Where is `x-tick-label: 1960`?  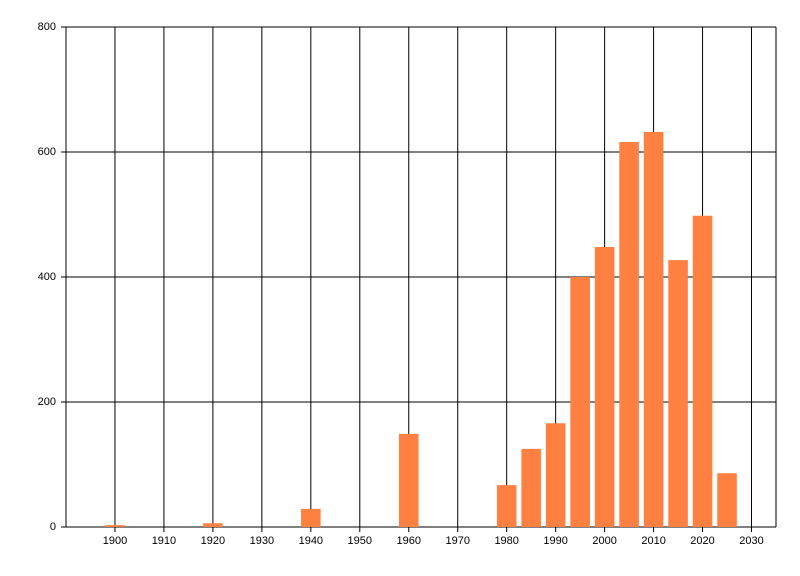
x-tick-label: 1960 is located at coordinates (409, 541).